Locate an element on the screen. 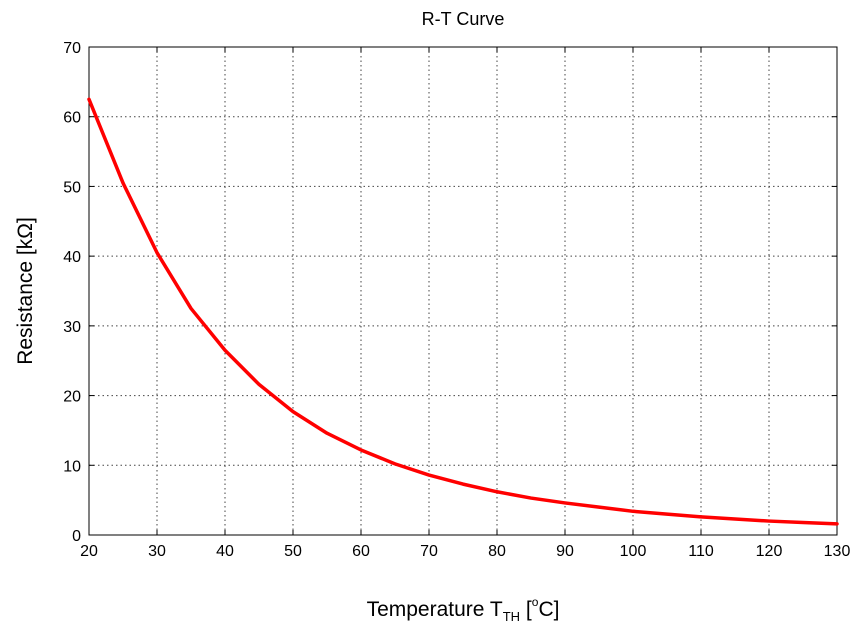  x-tick-label: 130 is located at coordinates (837, 551).